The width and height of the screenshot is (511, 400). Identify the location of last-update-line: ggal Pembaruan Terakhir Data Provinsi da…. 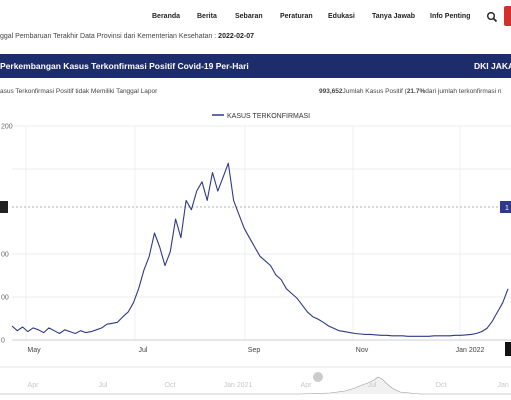
(127, 36).